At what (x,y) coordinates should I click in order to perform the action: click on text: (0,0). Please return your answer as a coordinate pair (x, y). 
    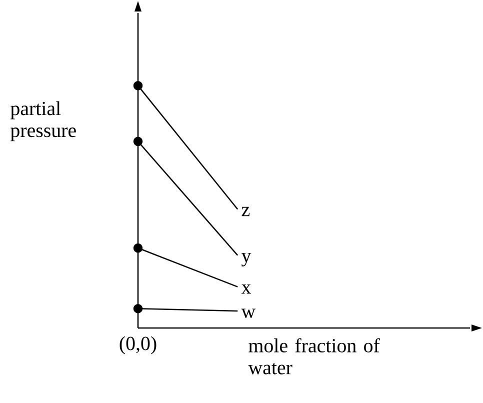
    Looking at the image, I should click on (138, 345).